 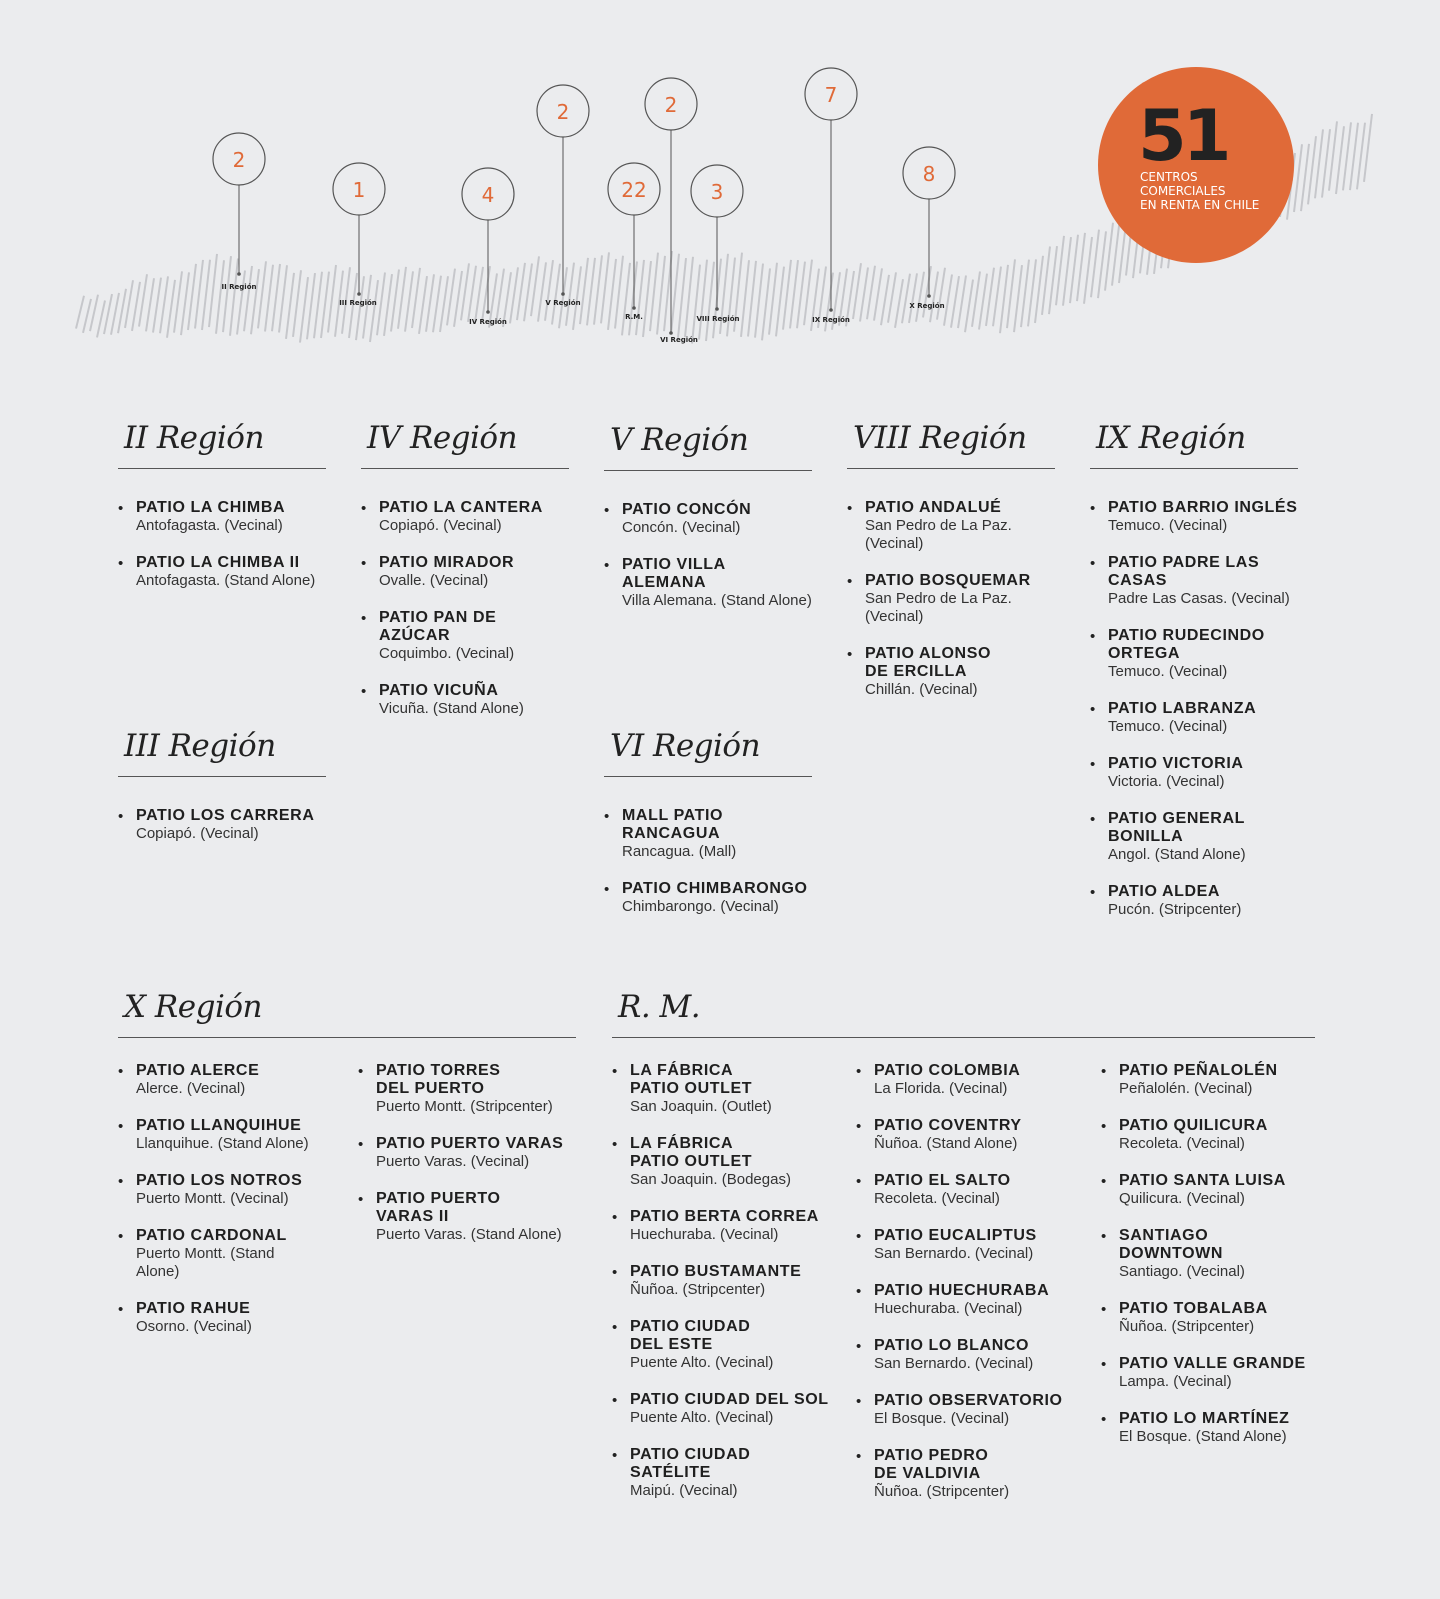 What do you see at coordinates (717, 319) in the screenshot?
I see `pin-region-label: VIII Región` at bounding box center [717, 319].